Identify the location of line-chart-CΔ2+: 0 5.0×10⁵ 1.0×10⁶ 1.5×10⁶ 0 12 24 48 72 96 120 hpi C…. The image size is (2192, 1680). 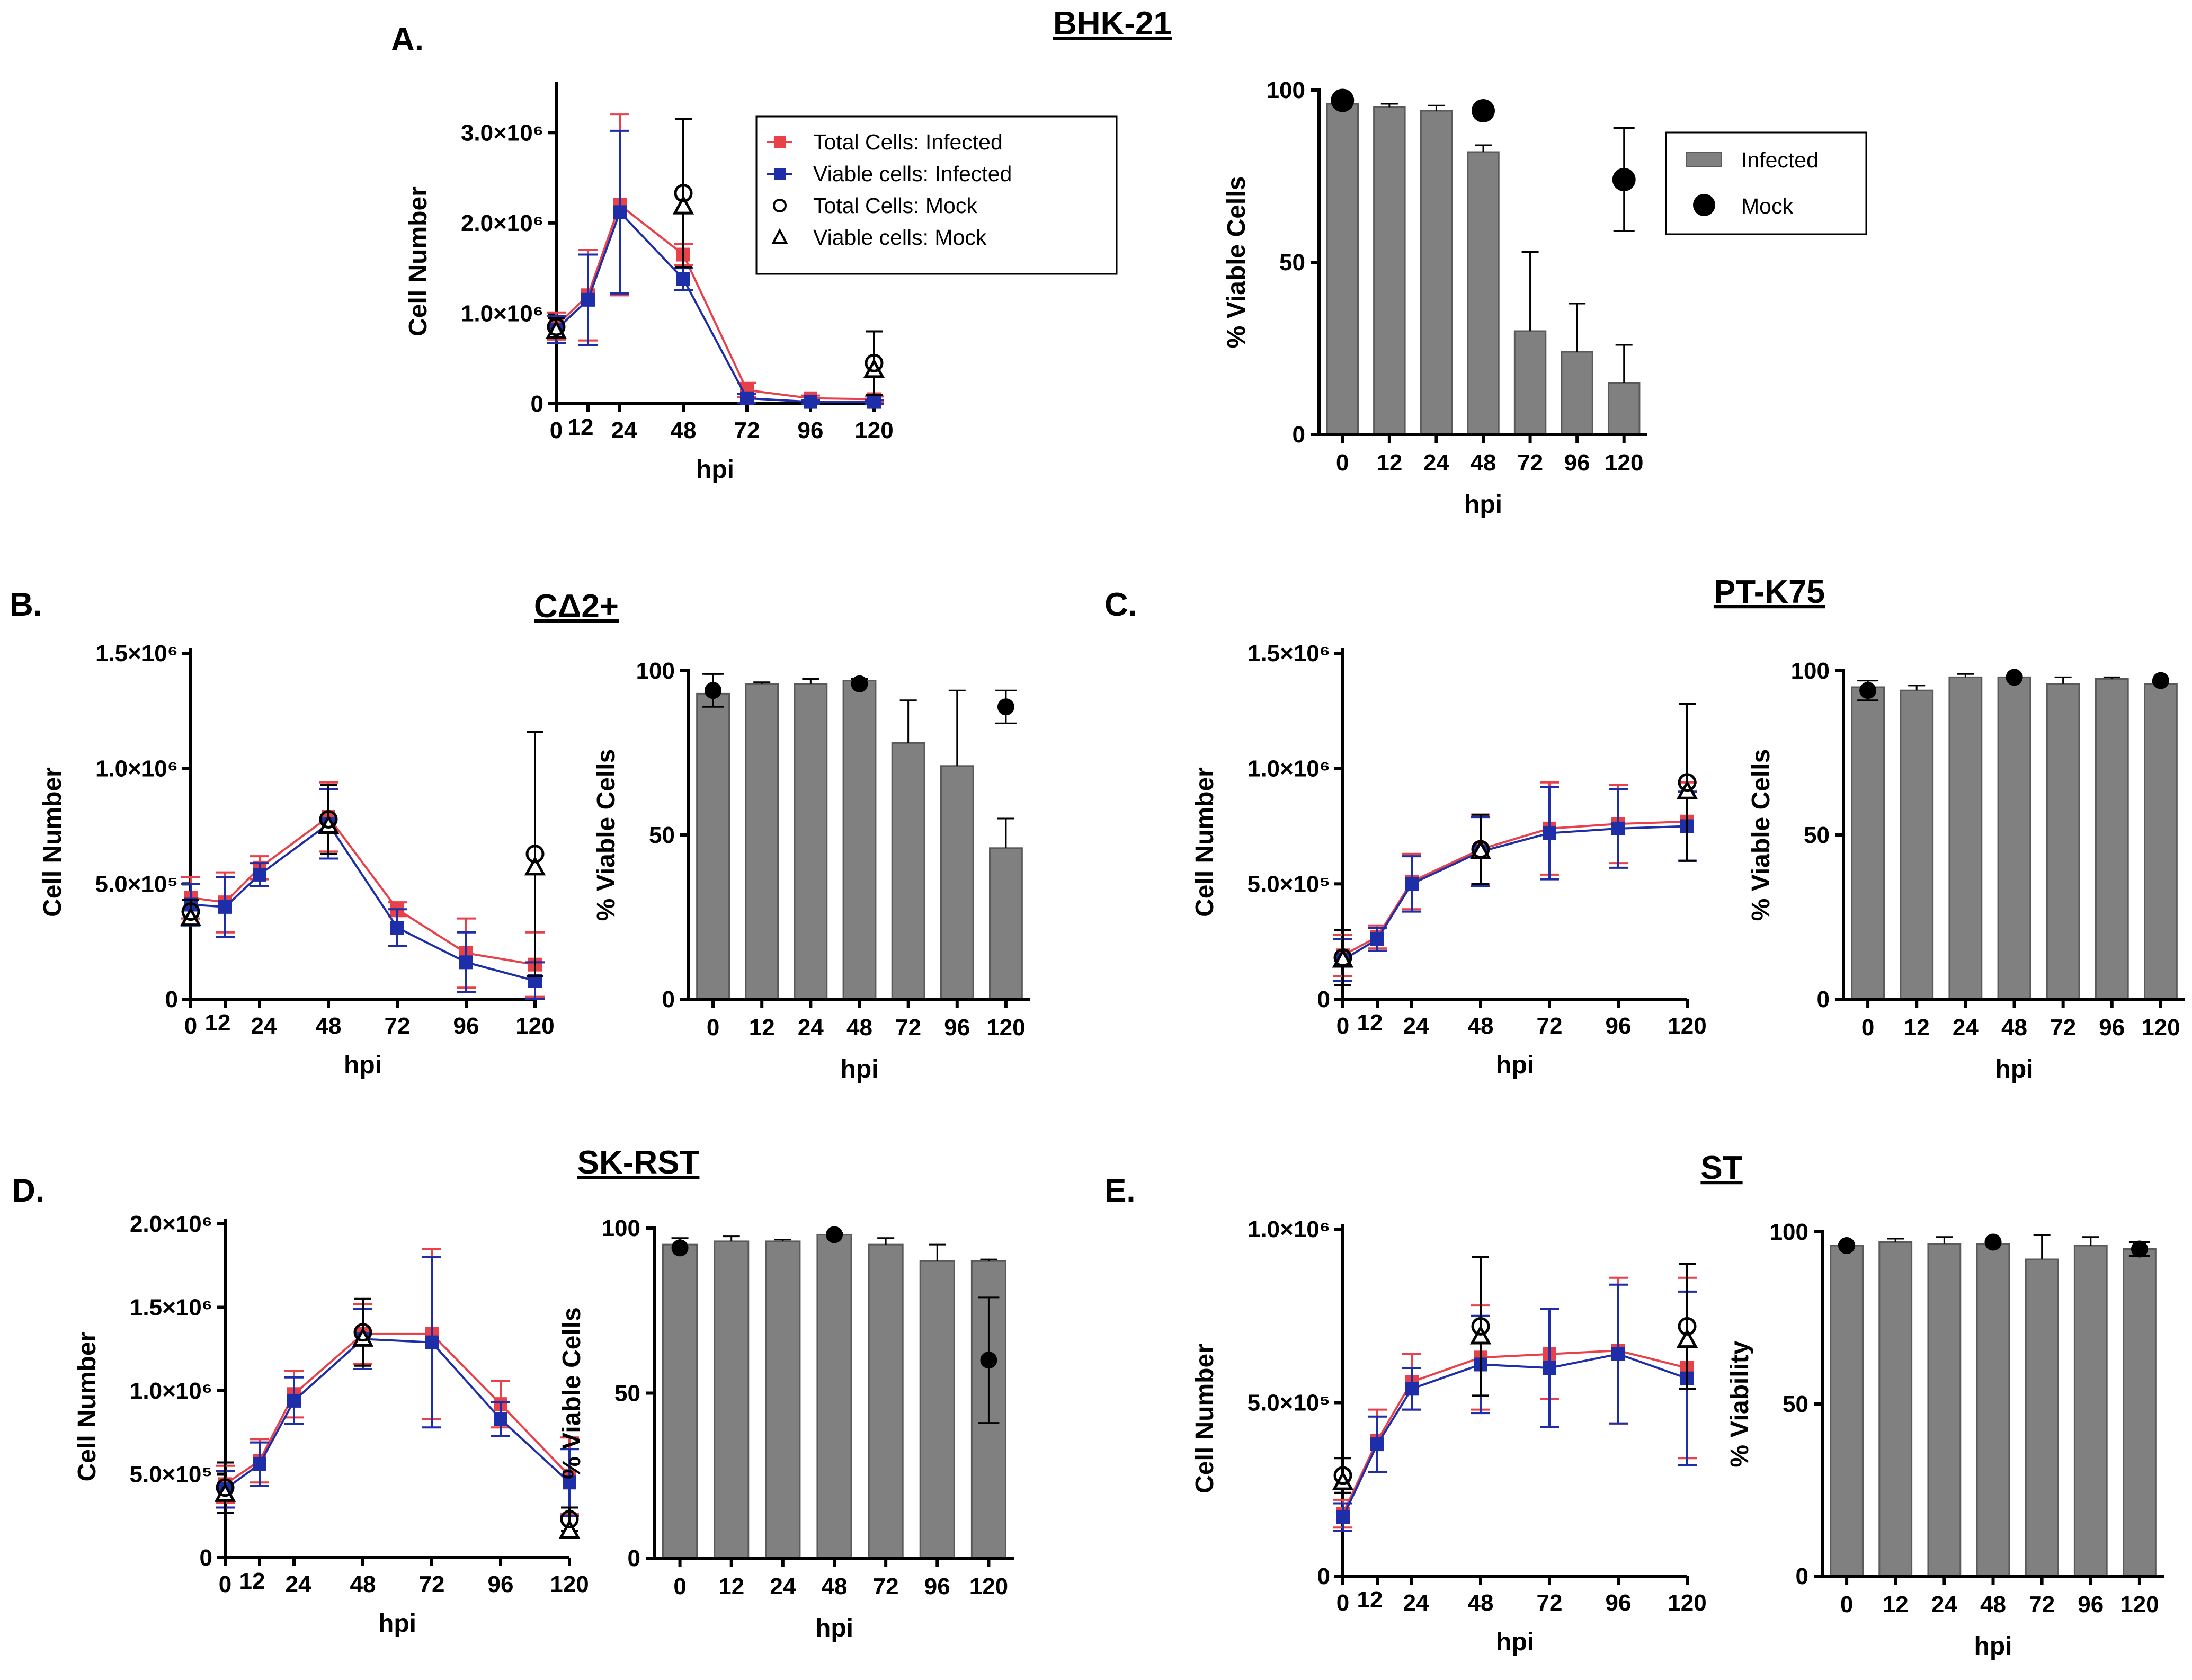
(297, 860).